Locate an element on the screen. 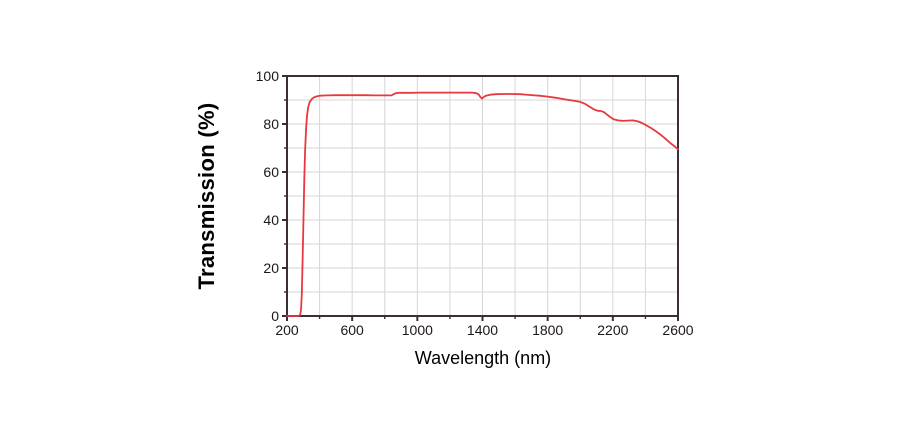 The height and width of the screenshot is (440, 924). x-tick-label: 1400 is located at coordinates (482, 330).